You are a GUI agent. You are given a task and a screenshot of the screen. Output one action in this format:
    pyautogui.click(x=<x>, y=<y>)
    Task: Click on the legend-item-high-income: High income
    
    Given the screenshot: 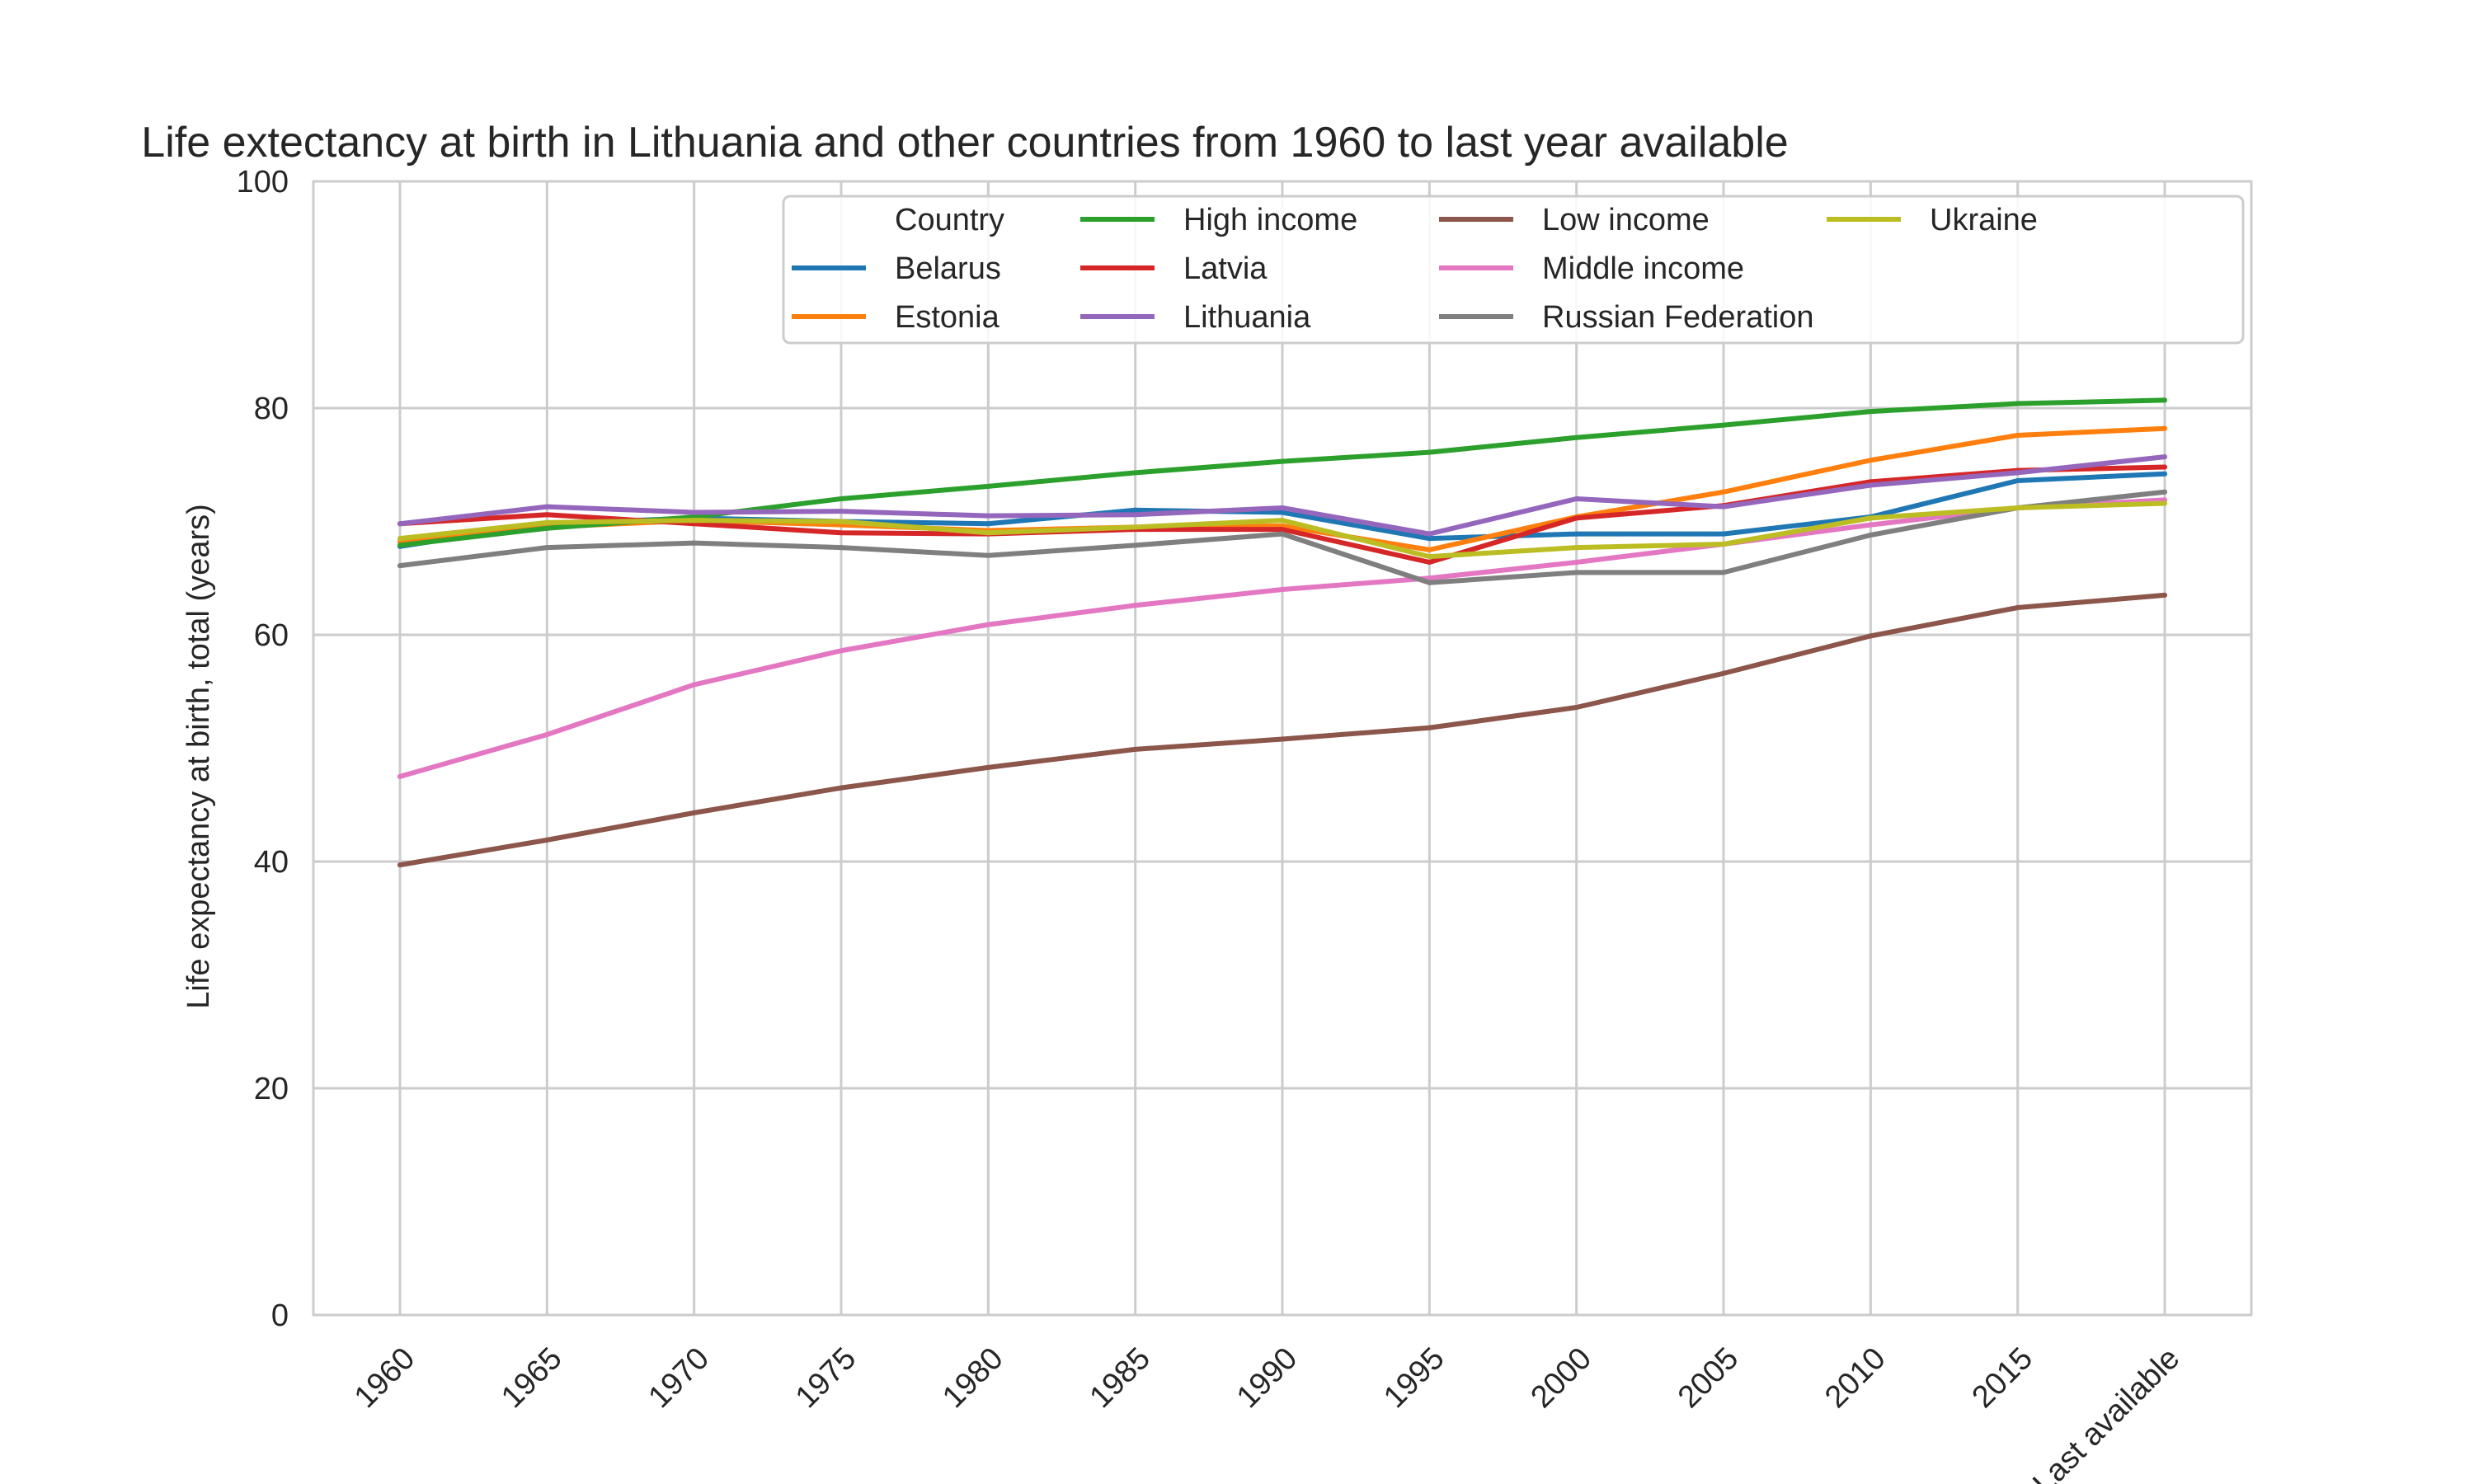 What is the action you would take?
    pyautogui.click(x=1218, y=220)
    